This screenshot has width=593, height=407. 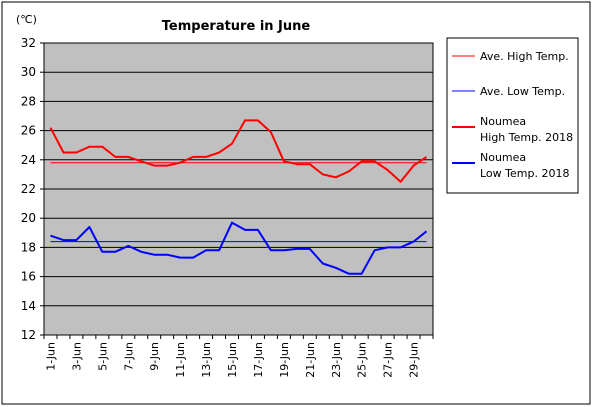 I want to click on legend-label: Ave. High Temp., so click(x=524, y=56).